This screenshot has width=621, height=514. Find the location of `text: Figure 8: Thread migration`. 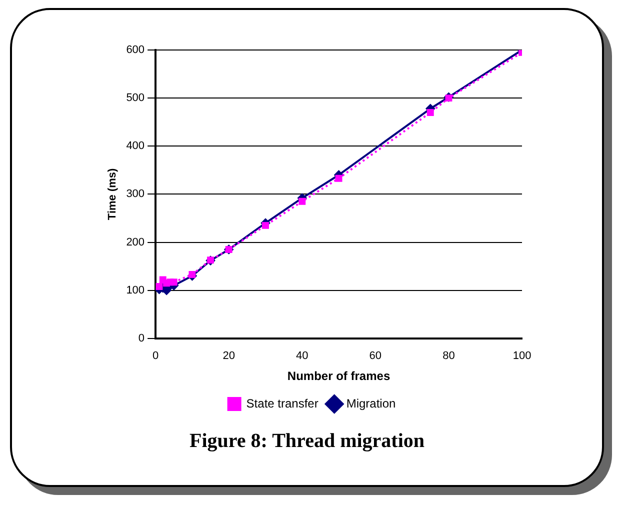

text: Figure 8: Thread migration is located at coordinates (307, 441).